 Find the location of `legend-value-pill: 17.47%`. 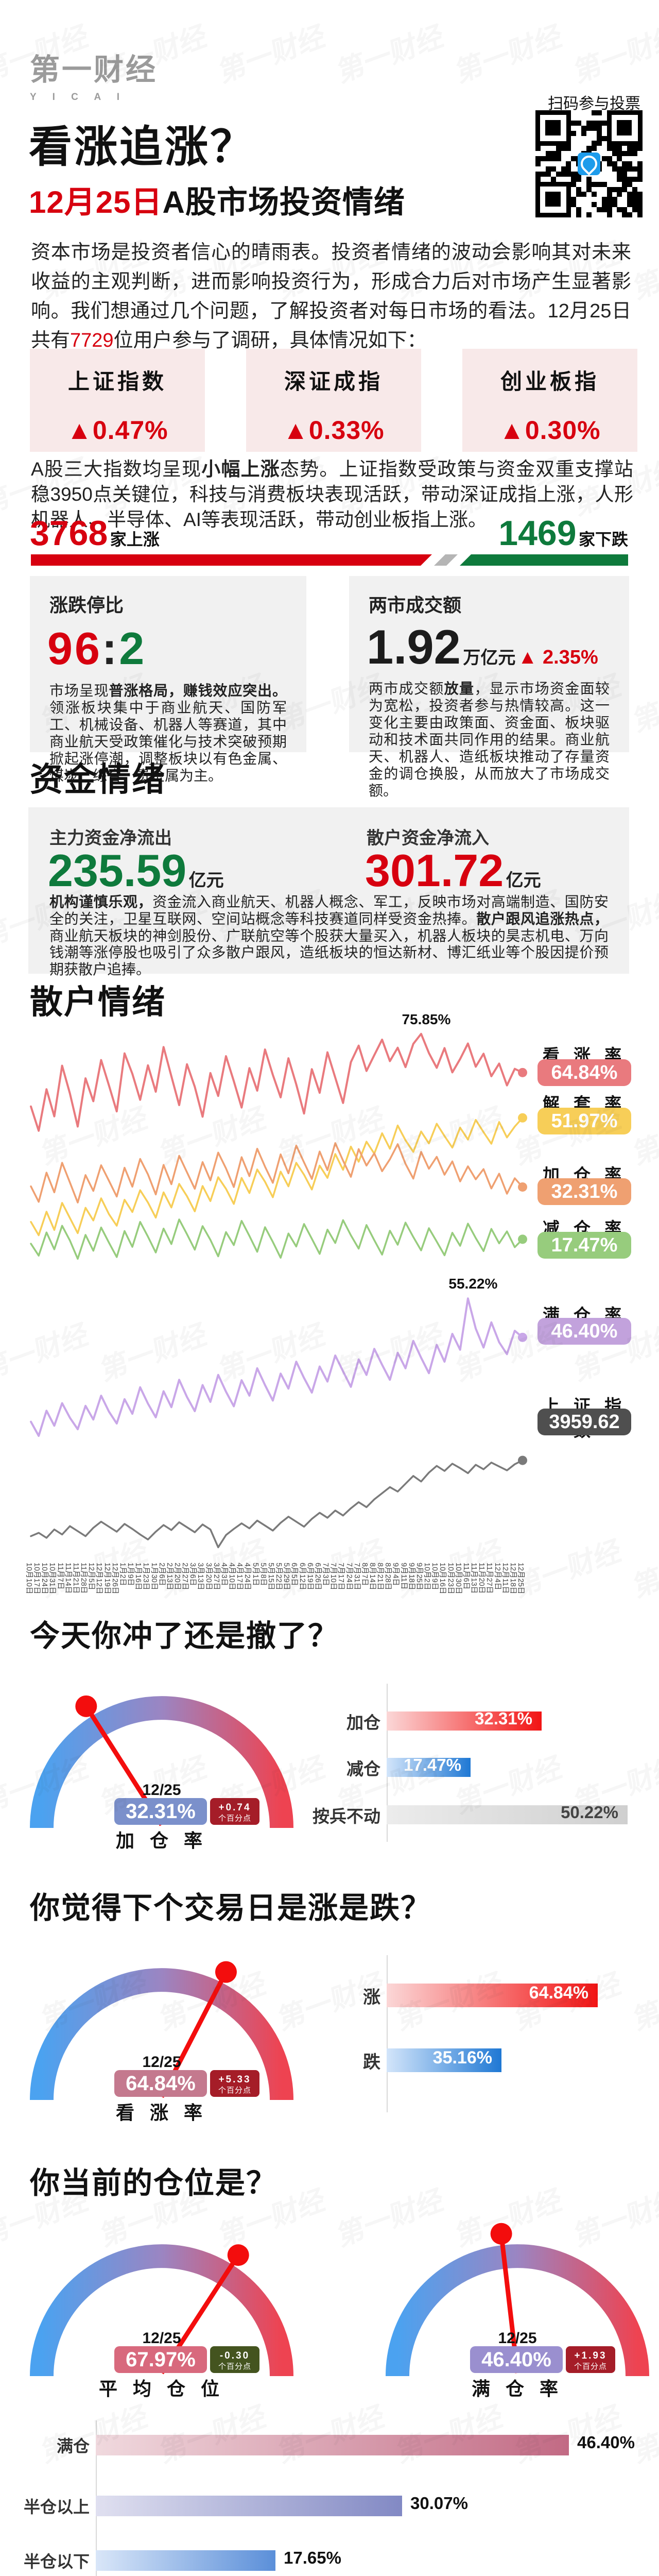

legend-value-pill: 17.47% is located at coordinates (584, 1245).